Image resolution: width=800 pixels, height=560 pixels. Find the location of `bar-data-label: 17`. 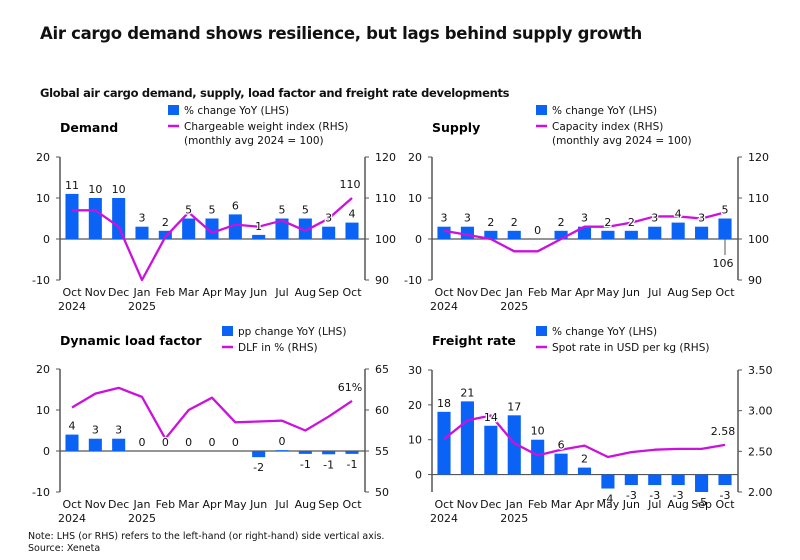

bar-data-label: 17 is located at coordinates (514, 406).